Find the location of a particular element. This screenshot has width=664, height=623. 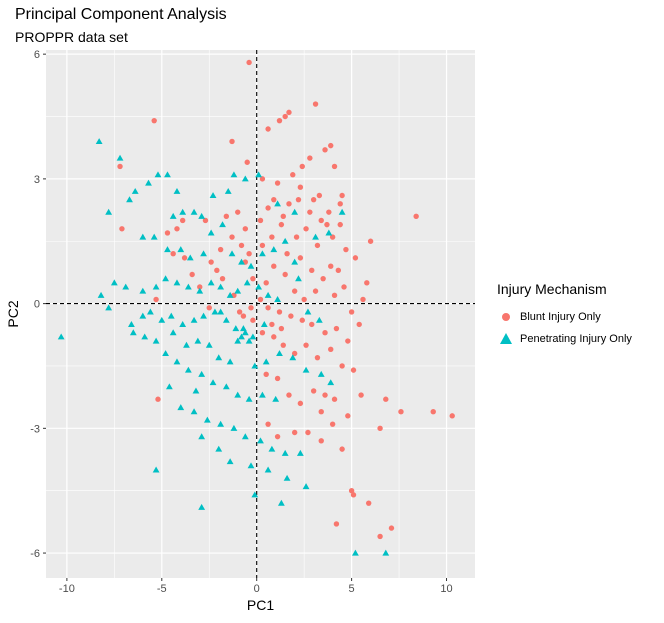

circle-marker-icon is located at coordinates (505, 317).